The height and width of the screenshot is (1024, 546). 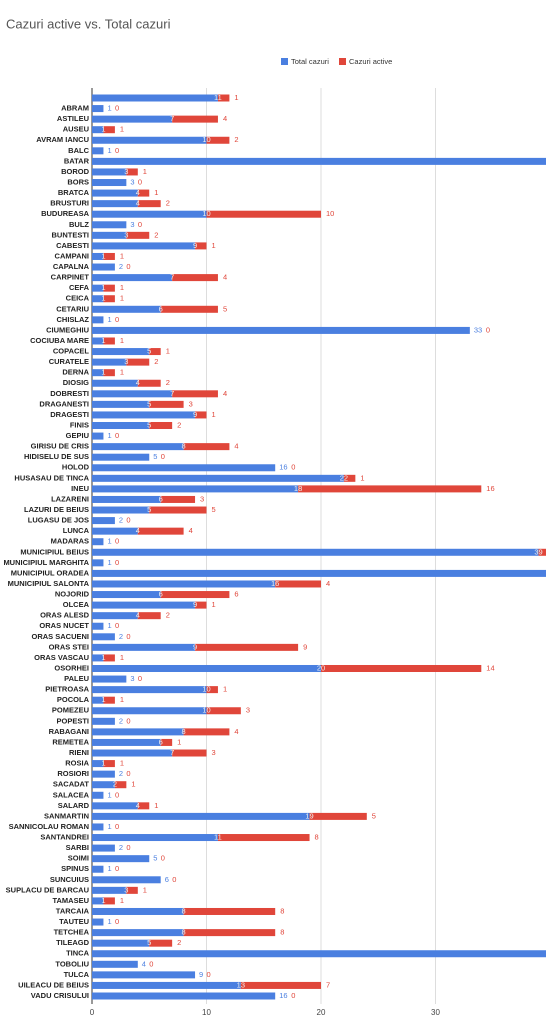 What do you see at coordinates (69, 203) in the screenshot?
I see `category-label: BRUSTURI` at bounding box center [69, 203].